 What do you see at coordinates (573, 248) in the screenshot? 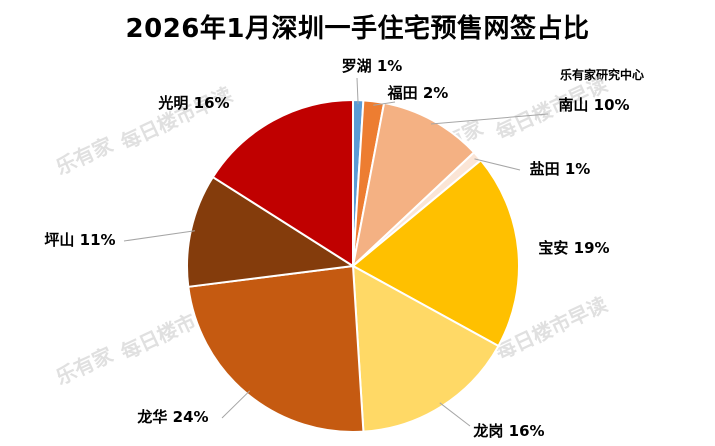
I see `slice-label: 宝安 19%` at bounding box center [573, 248].